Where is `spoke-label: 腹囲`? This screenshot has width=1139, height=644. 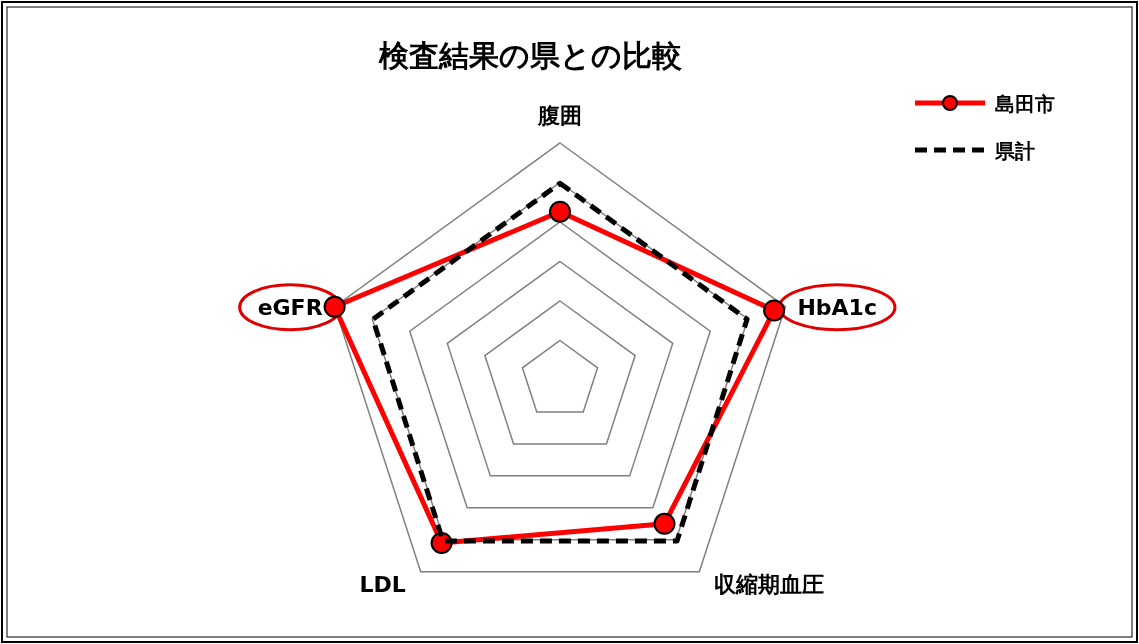 spoke-label: 腹囲 is located at coordinates (559, 115).